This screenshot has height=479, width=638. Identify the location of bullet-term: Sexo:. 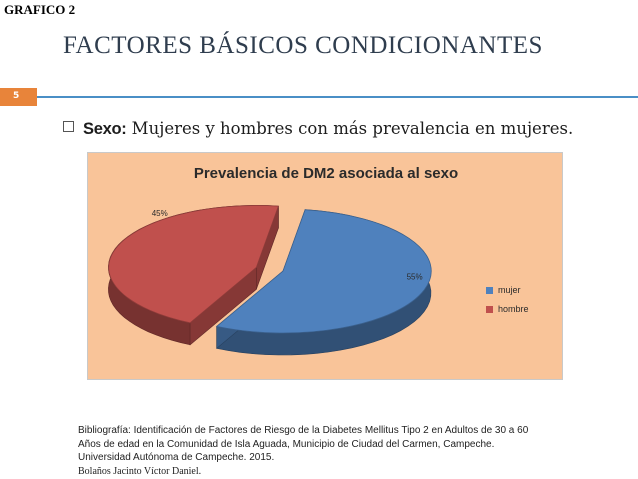
(105, 129).